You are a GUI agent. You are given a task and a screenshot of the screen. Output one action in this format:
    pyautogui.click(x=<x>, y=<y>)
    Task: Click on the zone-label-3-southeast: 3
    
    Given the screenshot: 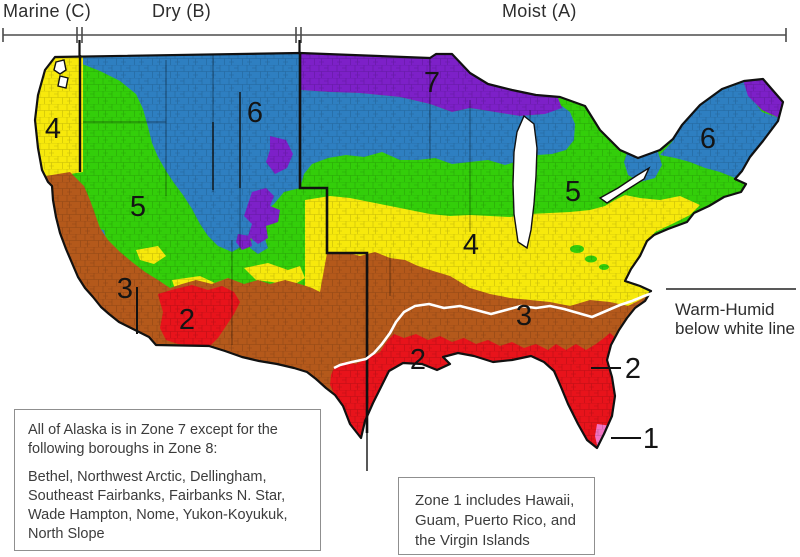 What is the action you would take?
    pyautogui.click(x=524, y=316)
    